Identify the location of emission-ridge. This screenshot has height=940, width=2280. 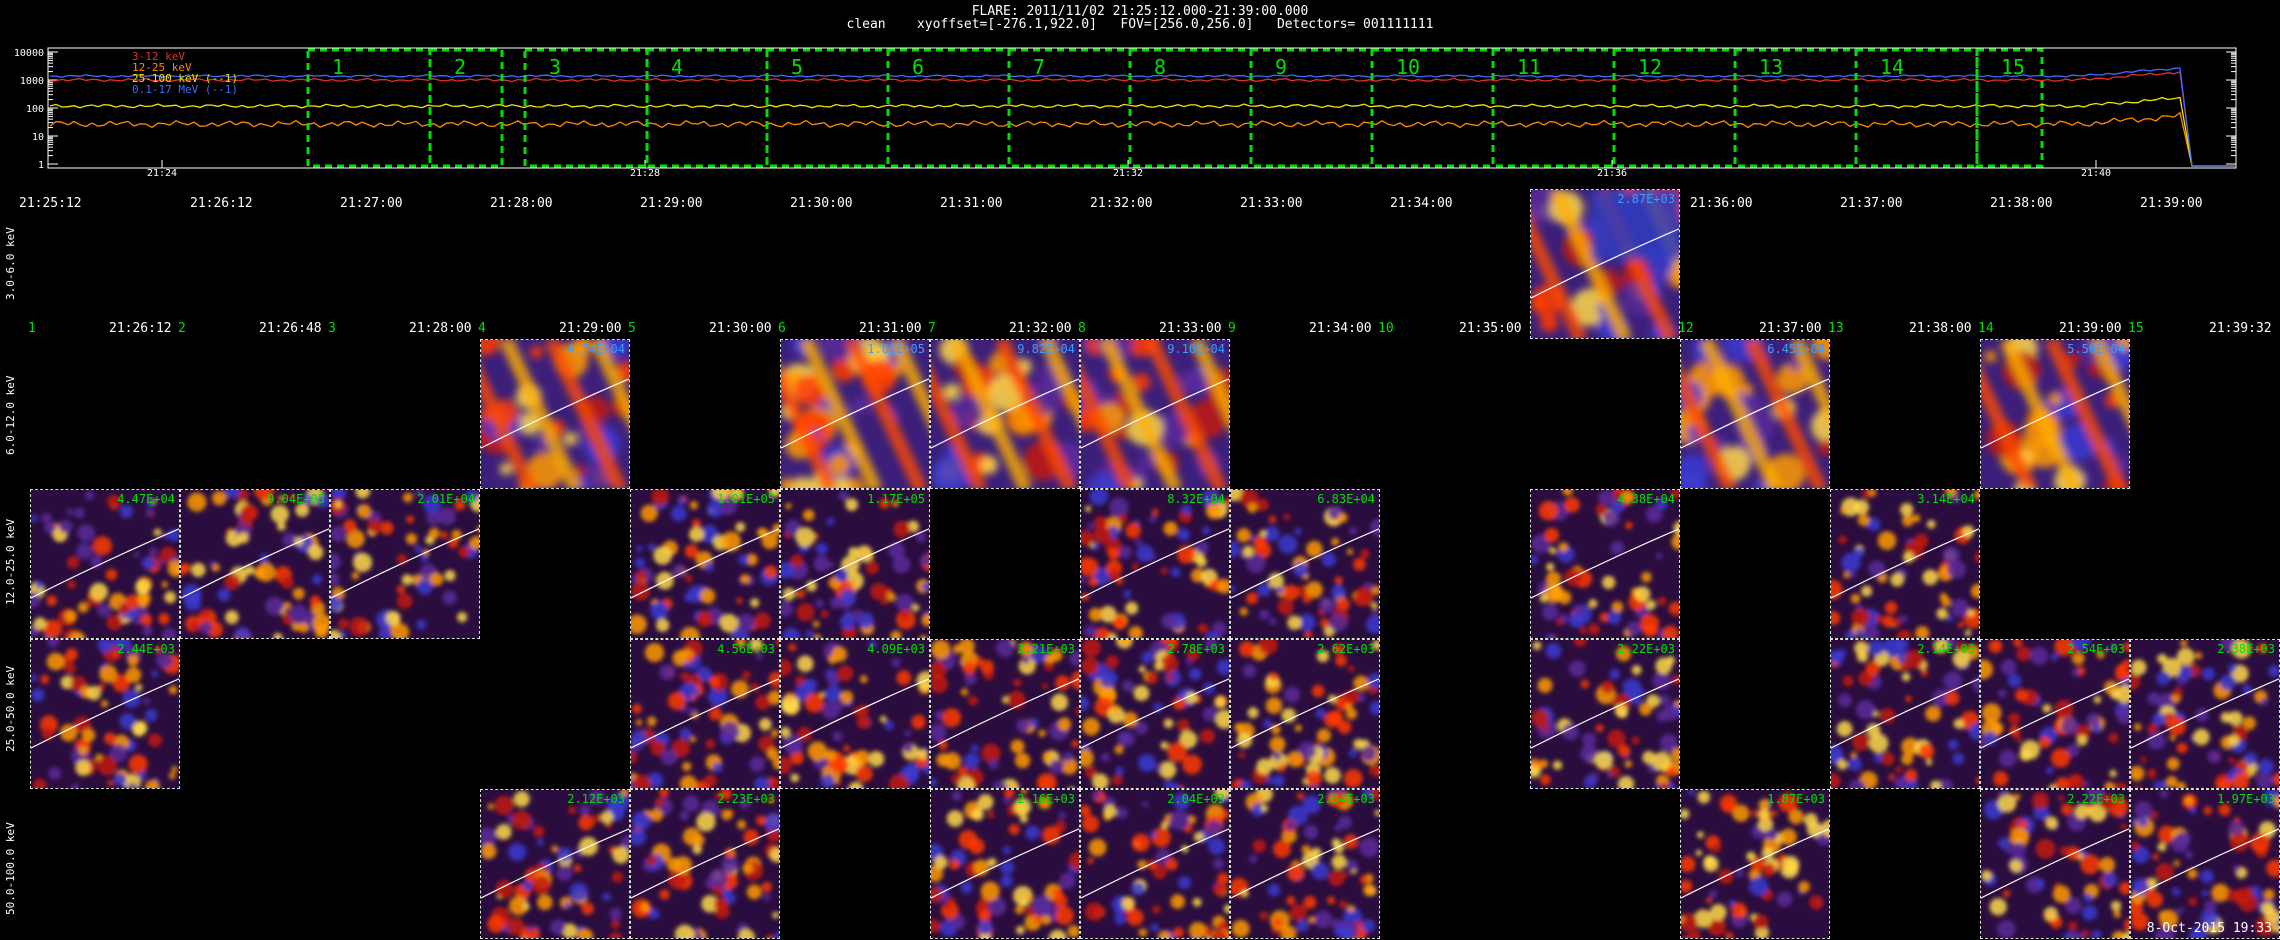
(991, 414).